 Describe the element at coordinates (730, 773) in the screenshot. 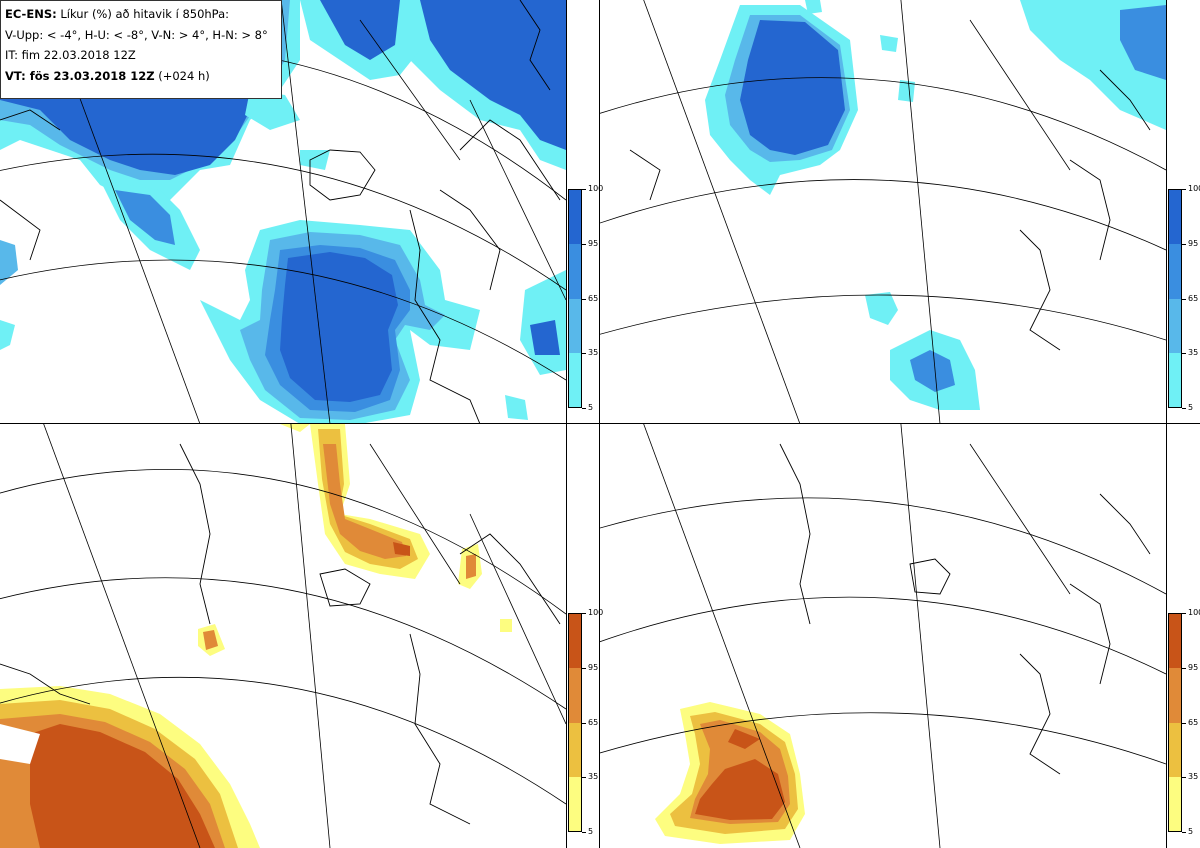

I see `probability-field` at that location.